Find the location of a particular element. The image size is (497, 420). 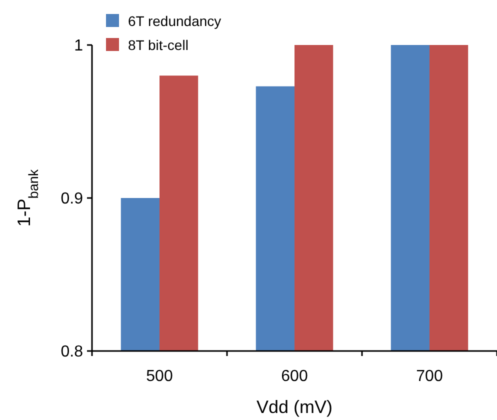

y-tick-label: 0.8 is located at coordinates (72, 352).